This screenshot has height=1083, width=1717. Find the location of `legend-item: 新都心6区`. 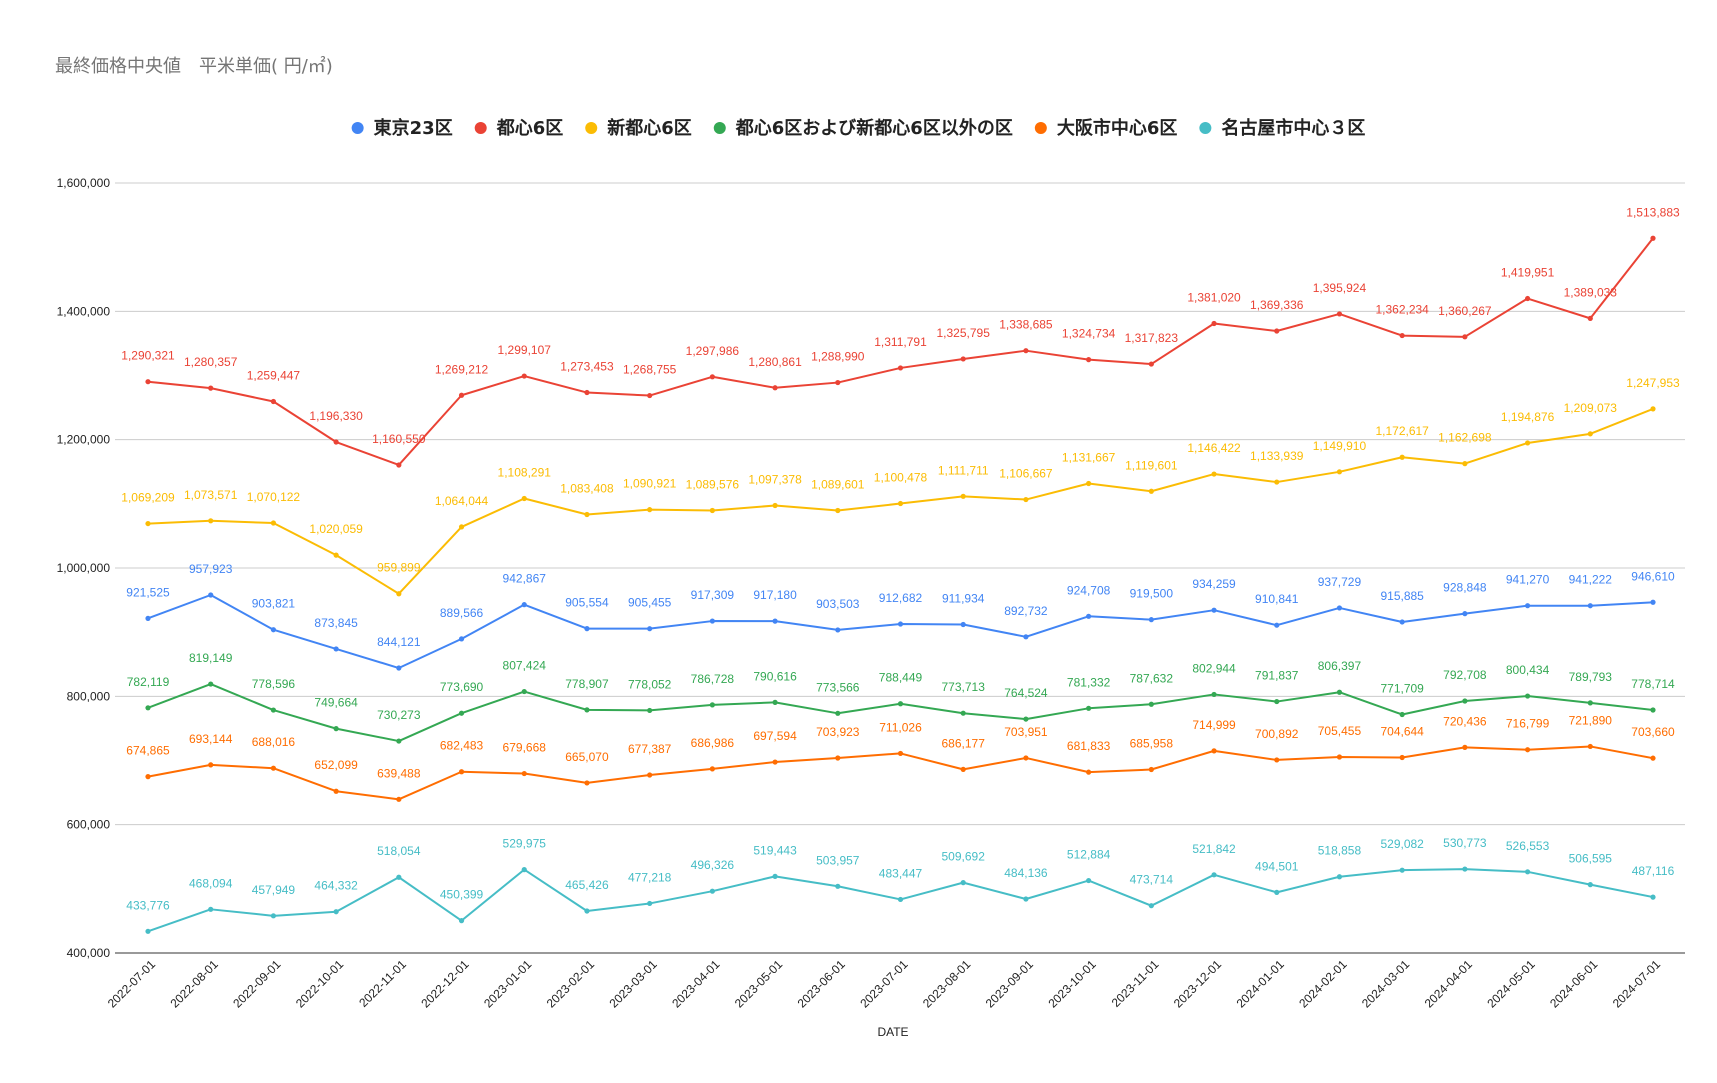

legend-item: 新都心6区 is located at coordinates (638, 128).